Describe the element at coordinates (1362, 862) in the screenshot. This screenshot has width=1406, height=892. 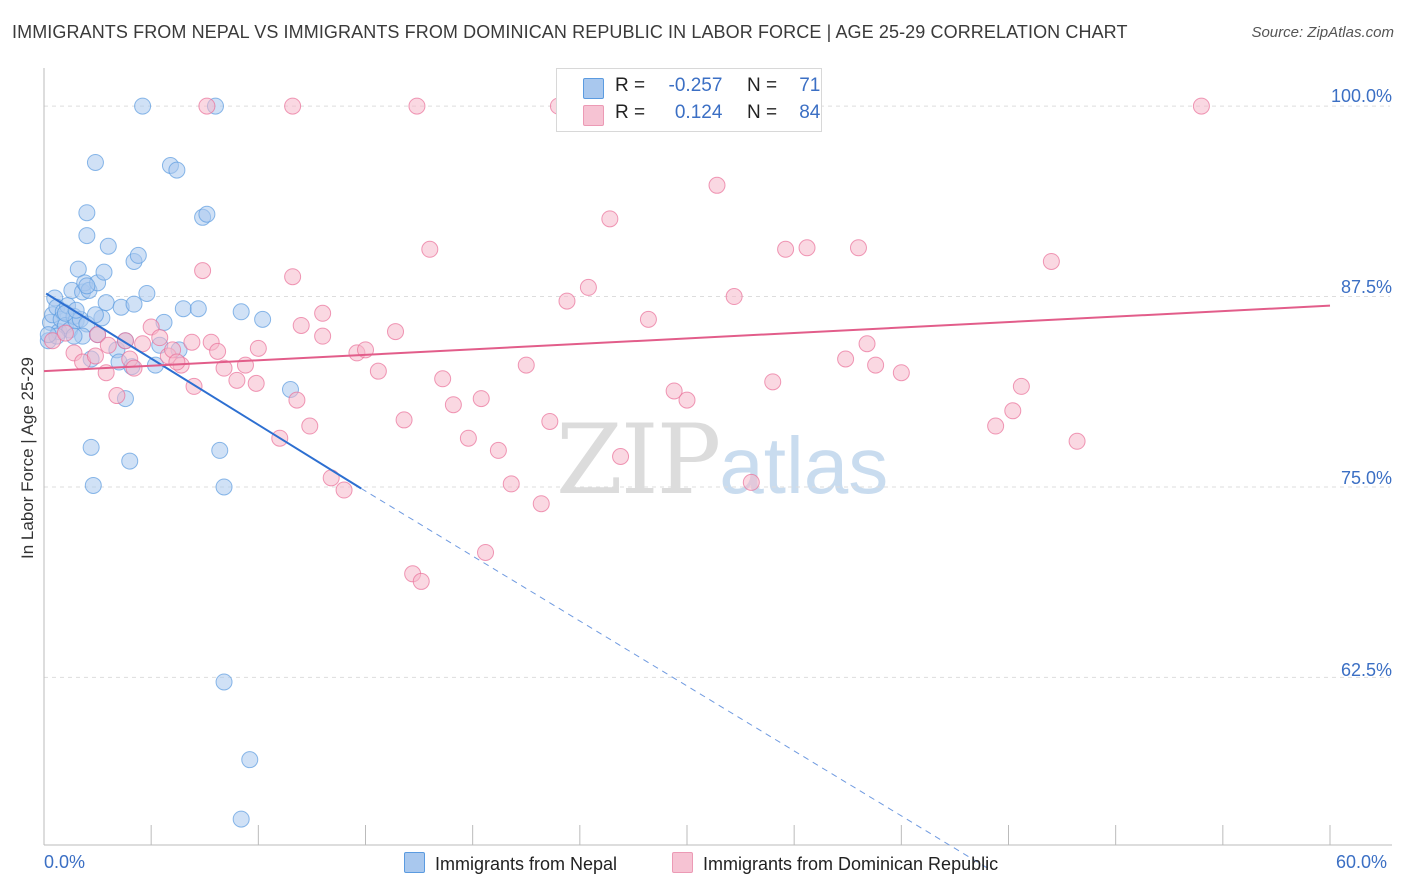
I see `x-tick-label-max: 60.0%` at that location.